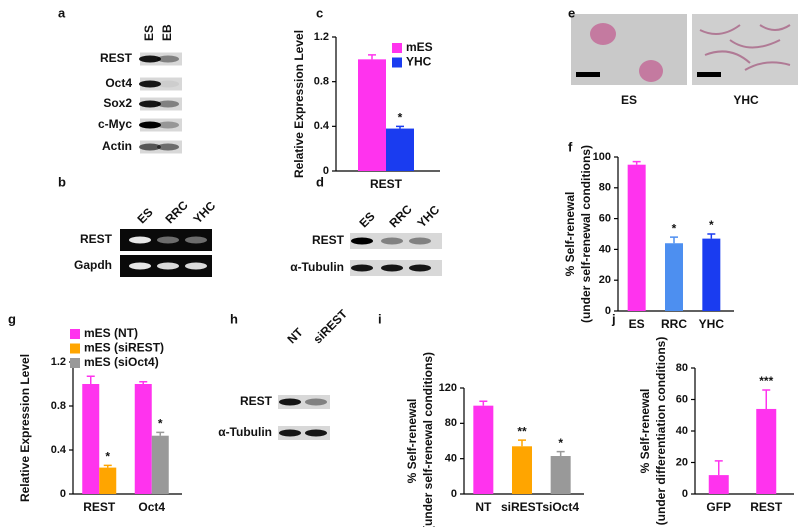  What do you see at coordinates (111, 333) in the screenshot?
I see `legend-label: mES (NT)` at bounding box center [111, 333].